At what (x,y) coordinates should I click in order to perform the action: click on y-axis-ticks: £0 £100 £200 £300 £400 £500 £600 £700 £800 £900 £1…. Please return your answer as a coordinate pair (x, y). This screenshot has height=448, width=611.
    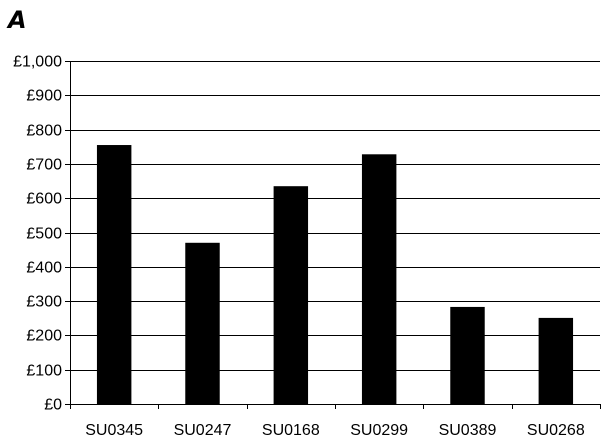
    Looking at the image, I should click on (41, 234).